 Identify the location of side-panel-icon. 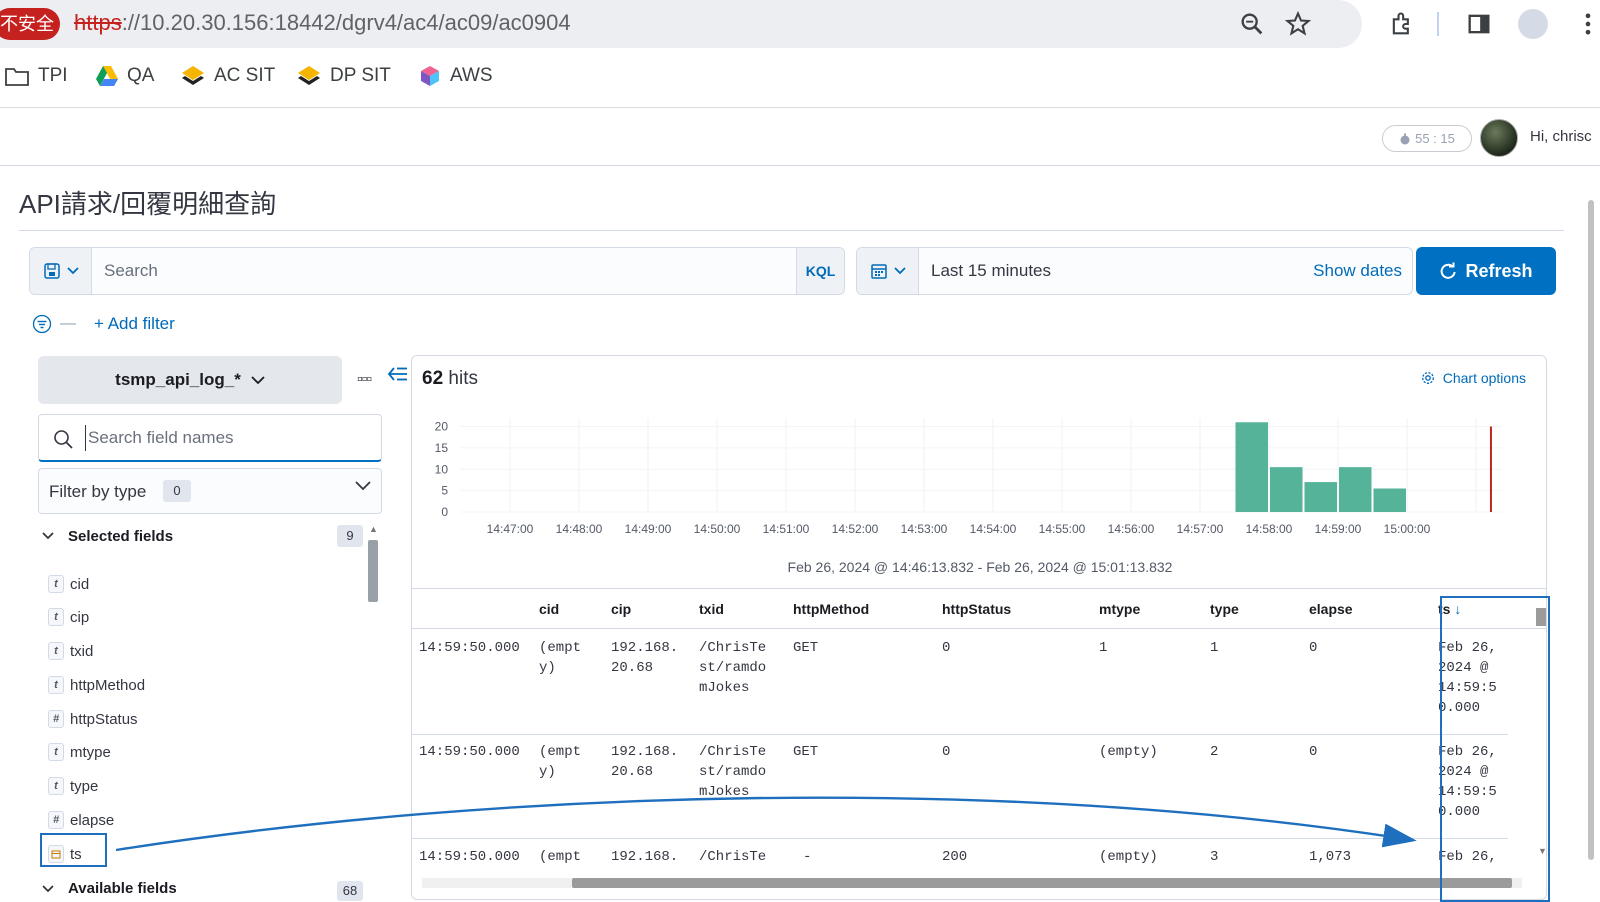
(1479, 24).